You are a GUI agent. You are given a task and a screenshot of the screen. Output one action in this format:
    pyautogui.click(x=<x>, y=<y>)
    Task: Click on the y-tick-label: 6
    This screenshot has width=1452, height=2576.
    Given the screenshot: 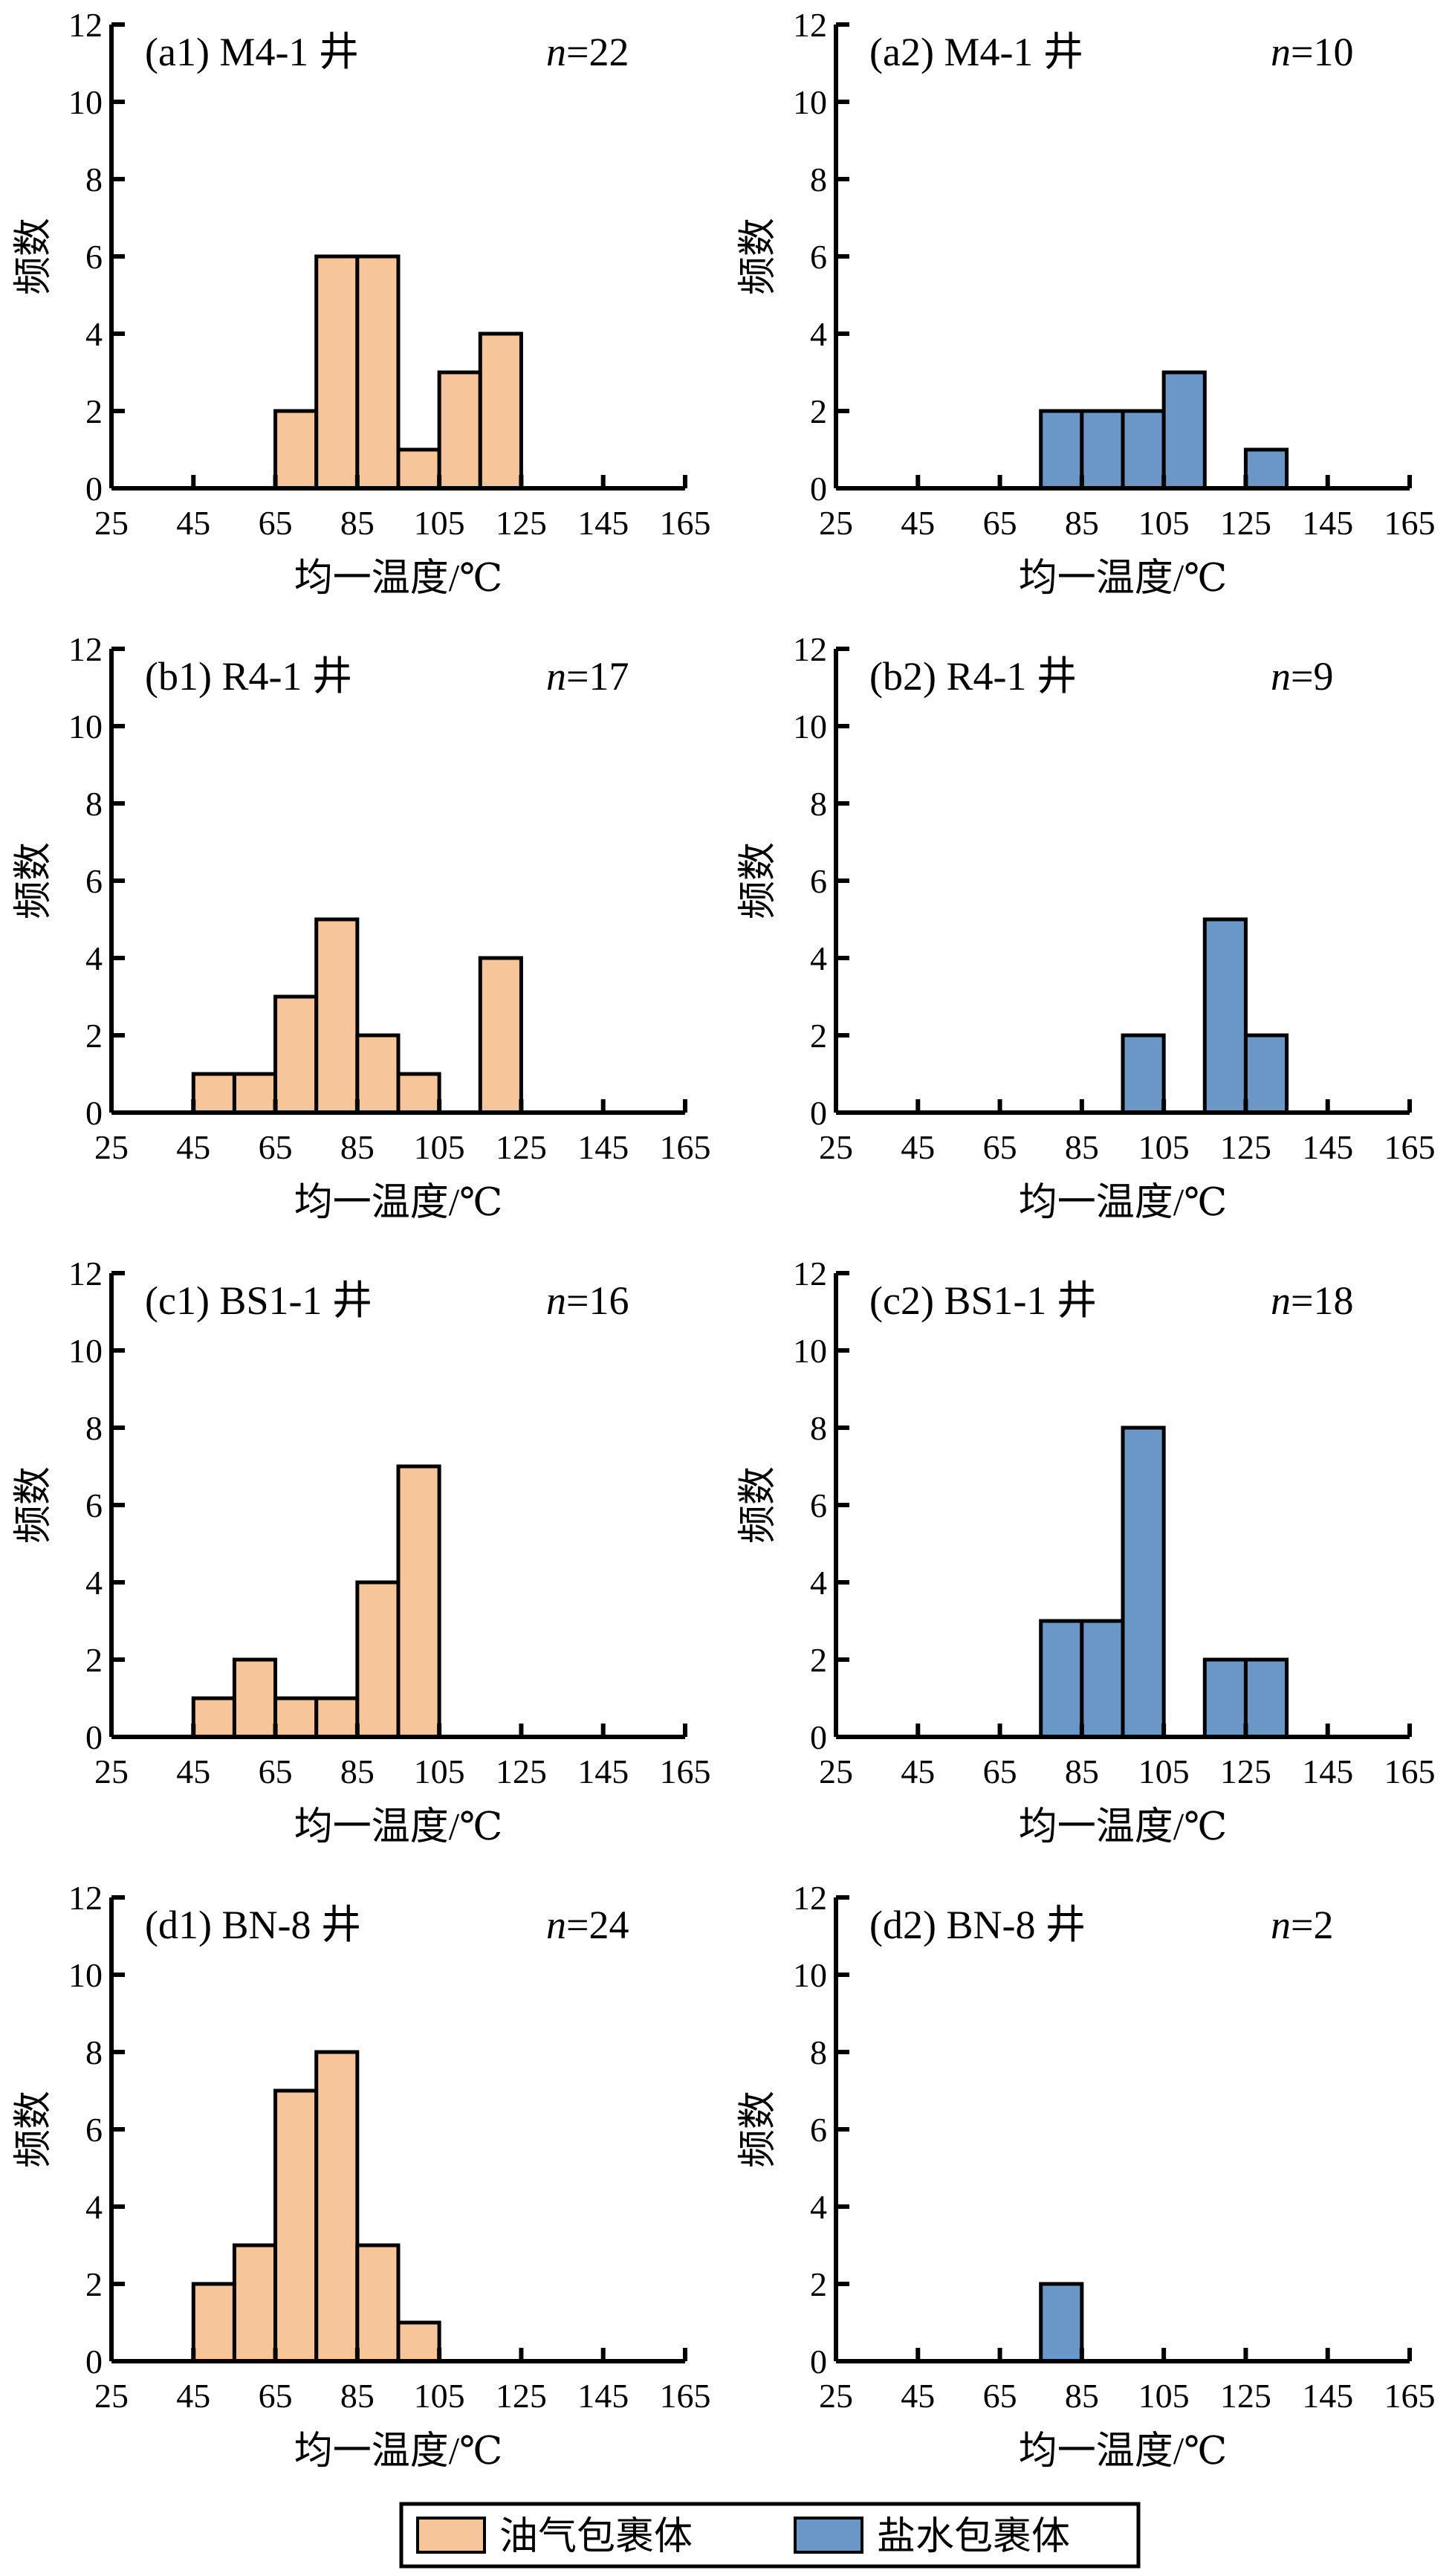 What is the action you would take?
    pyautogui.click(x=94, y=1505)
    